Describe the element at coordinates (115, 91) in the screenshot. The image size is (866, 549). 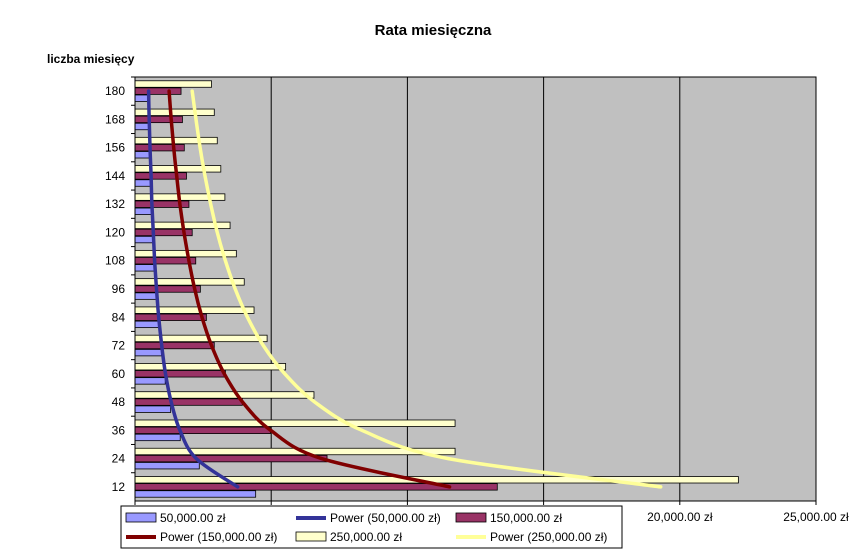
I see `y-tick-label: 180` at that location.